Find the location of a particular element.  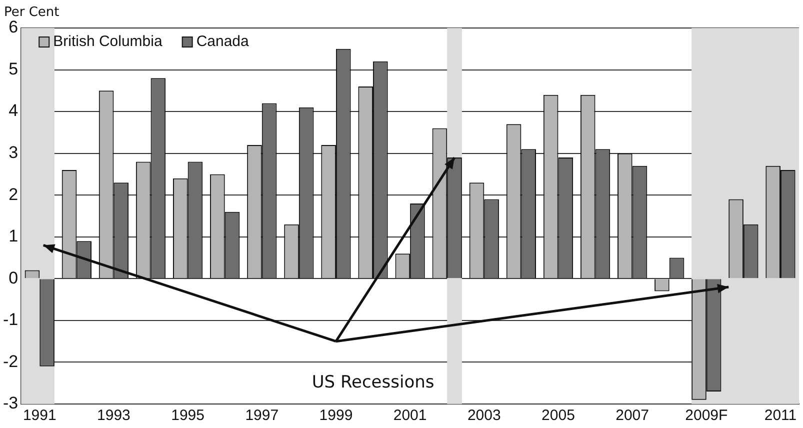

x-tick-label: 1999 is located at coordinates (336, 415).